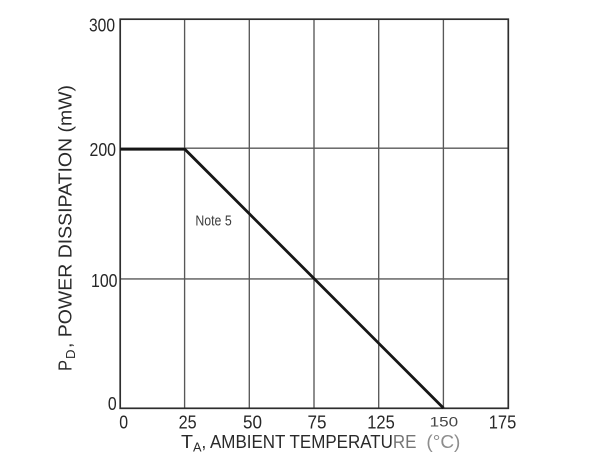 This screenshot has width=606, height=469. Describe the element at coordinates (103, 150) in the screenshot. I see `svg-text: 200` at that location.